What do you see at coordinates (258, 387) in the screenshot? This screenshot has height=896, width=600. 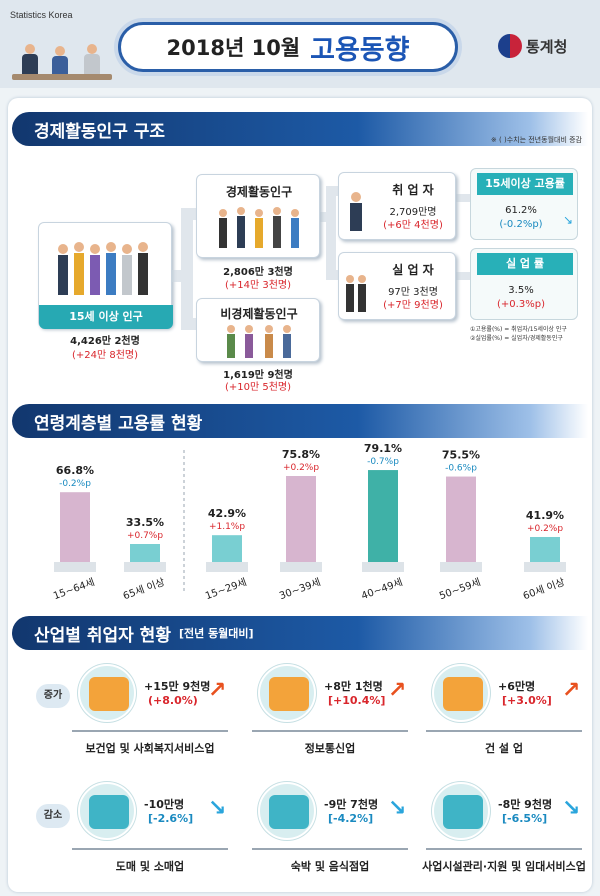 I see `non-active-change: (+10만 5천명)` at bounding box center [258, 387].